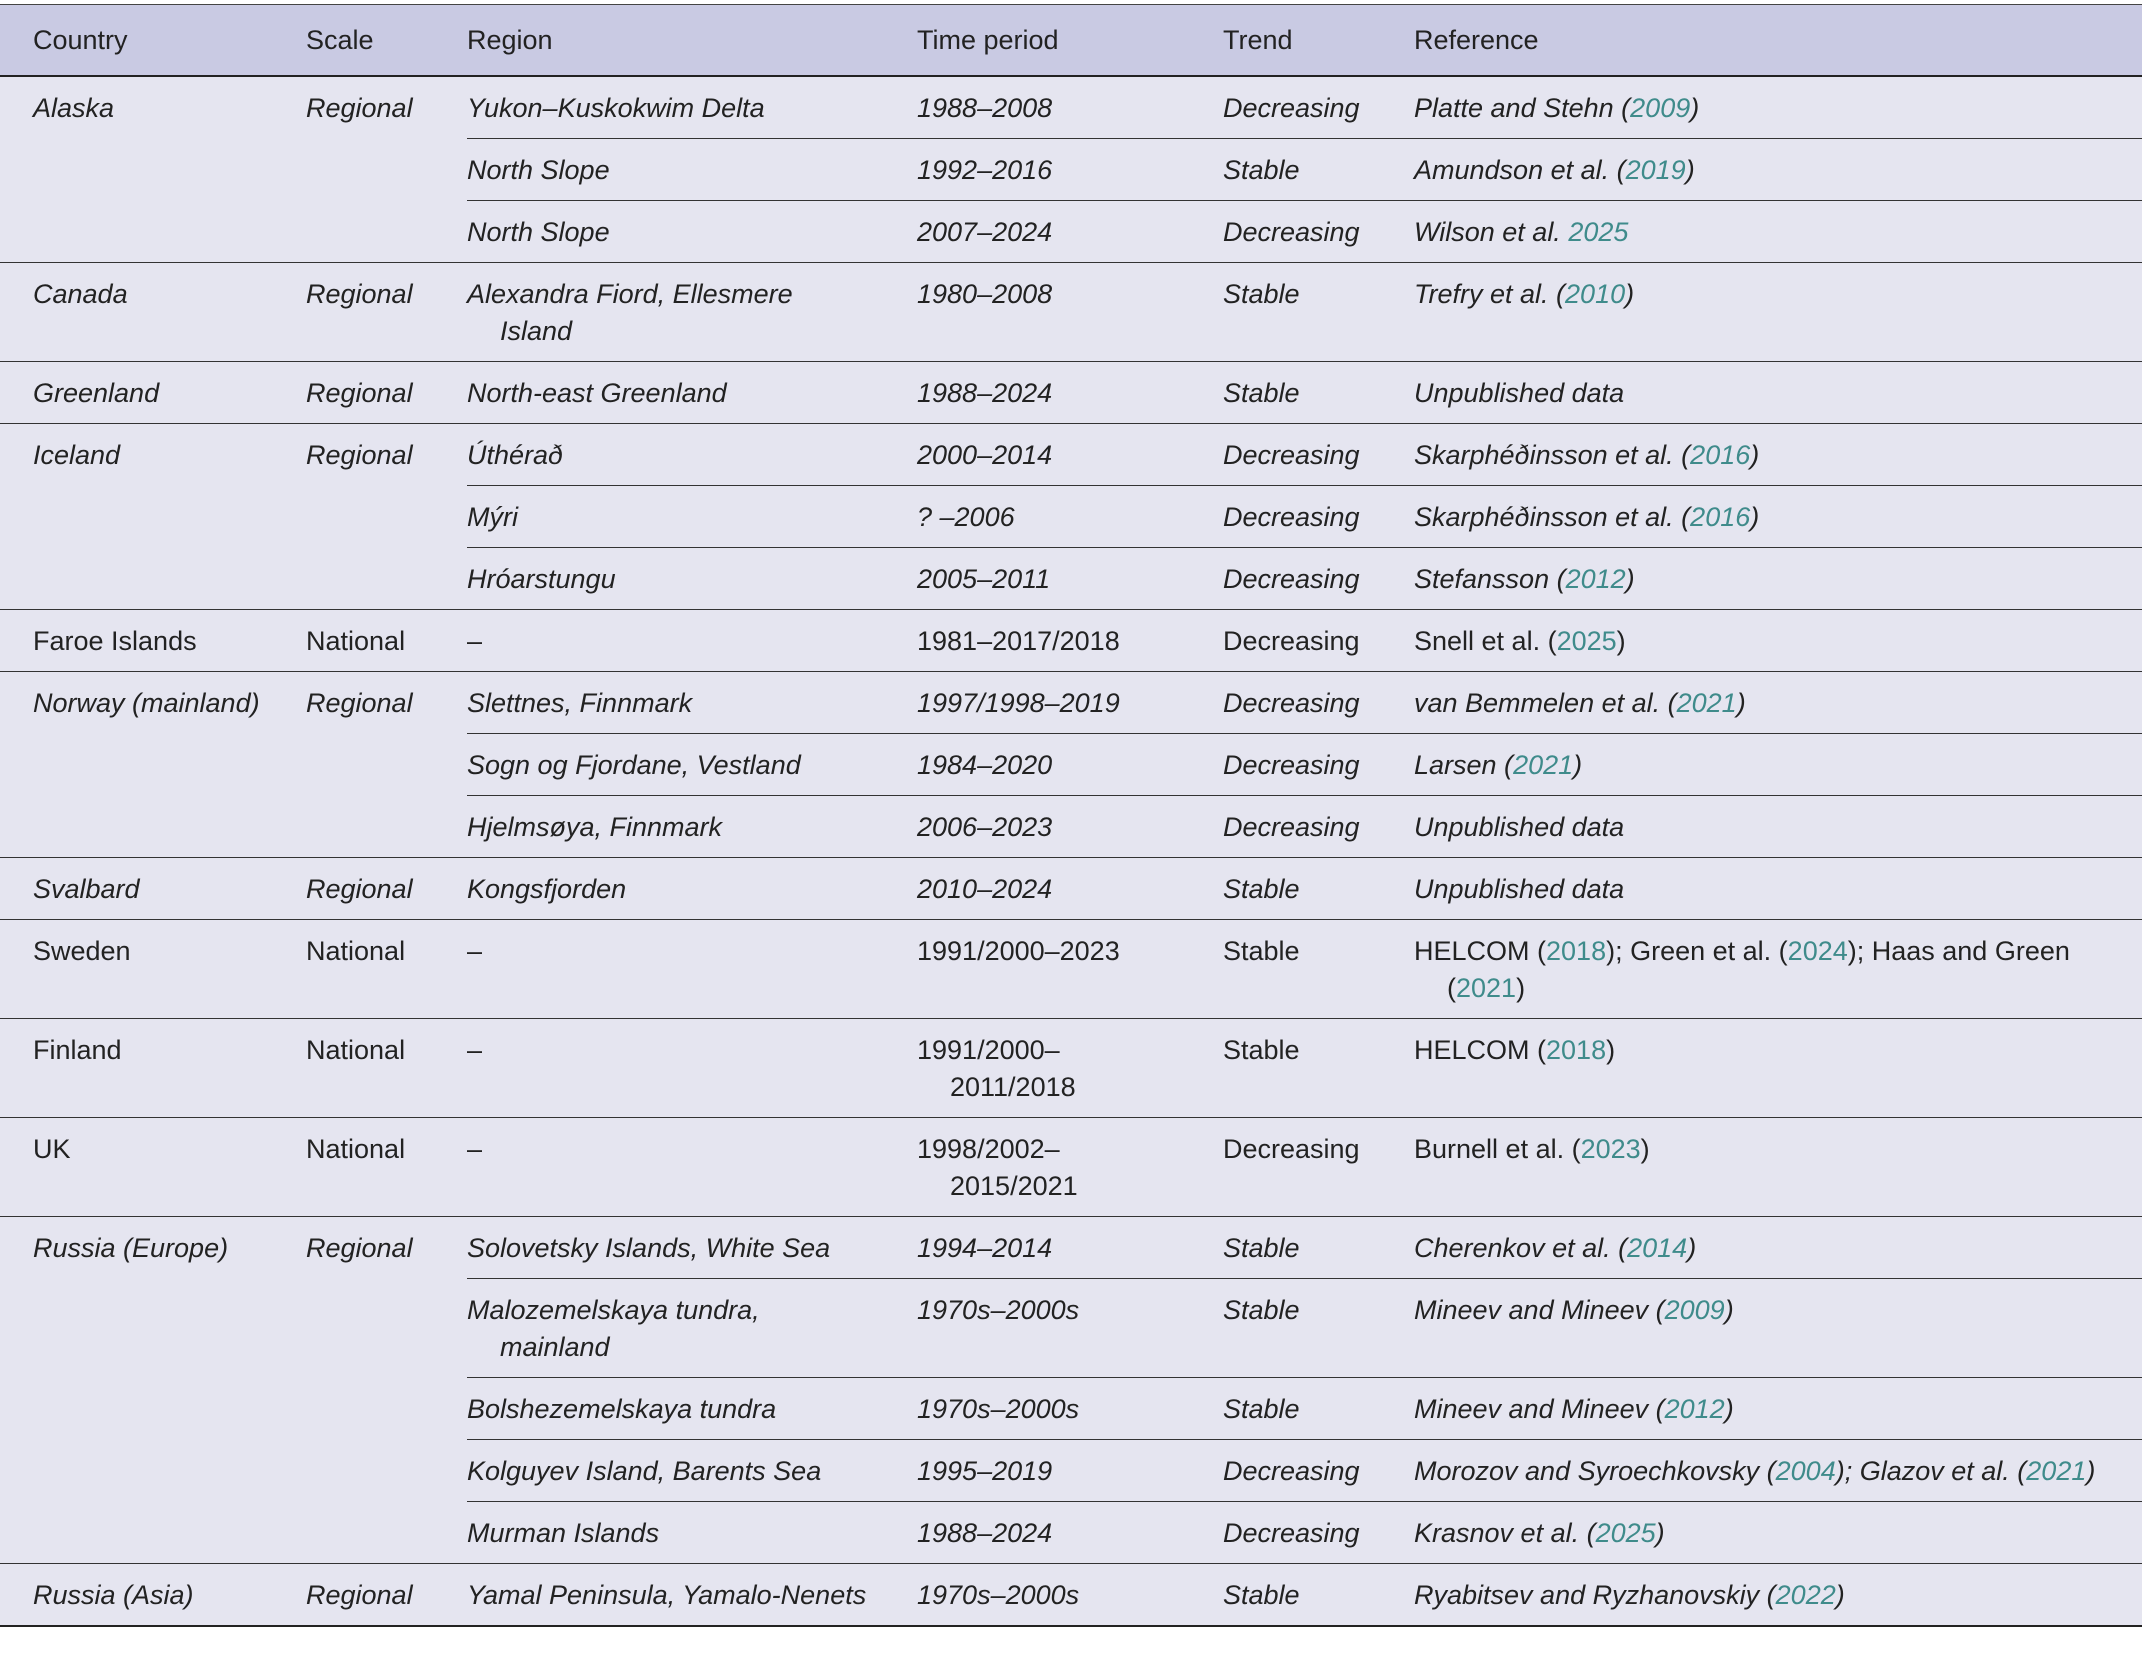 The image size is (2142, 1666). I want to click on reference-text: Platte and Stehn (, so click(1522, 108).